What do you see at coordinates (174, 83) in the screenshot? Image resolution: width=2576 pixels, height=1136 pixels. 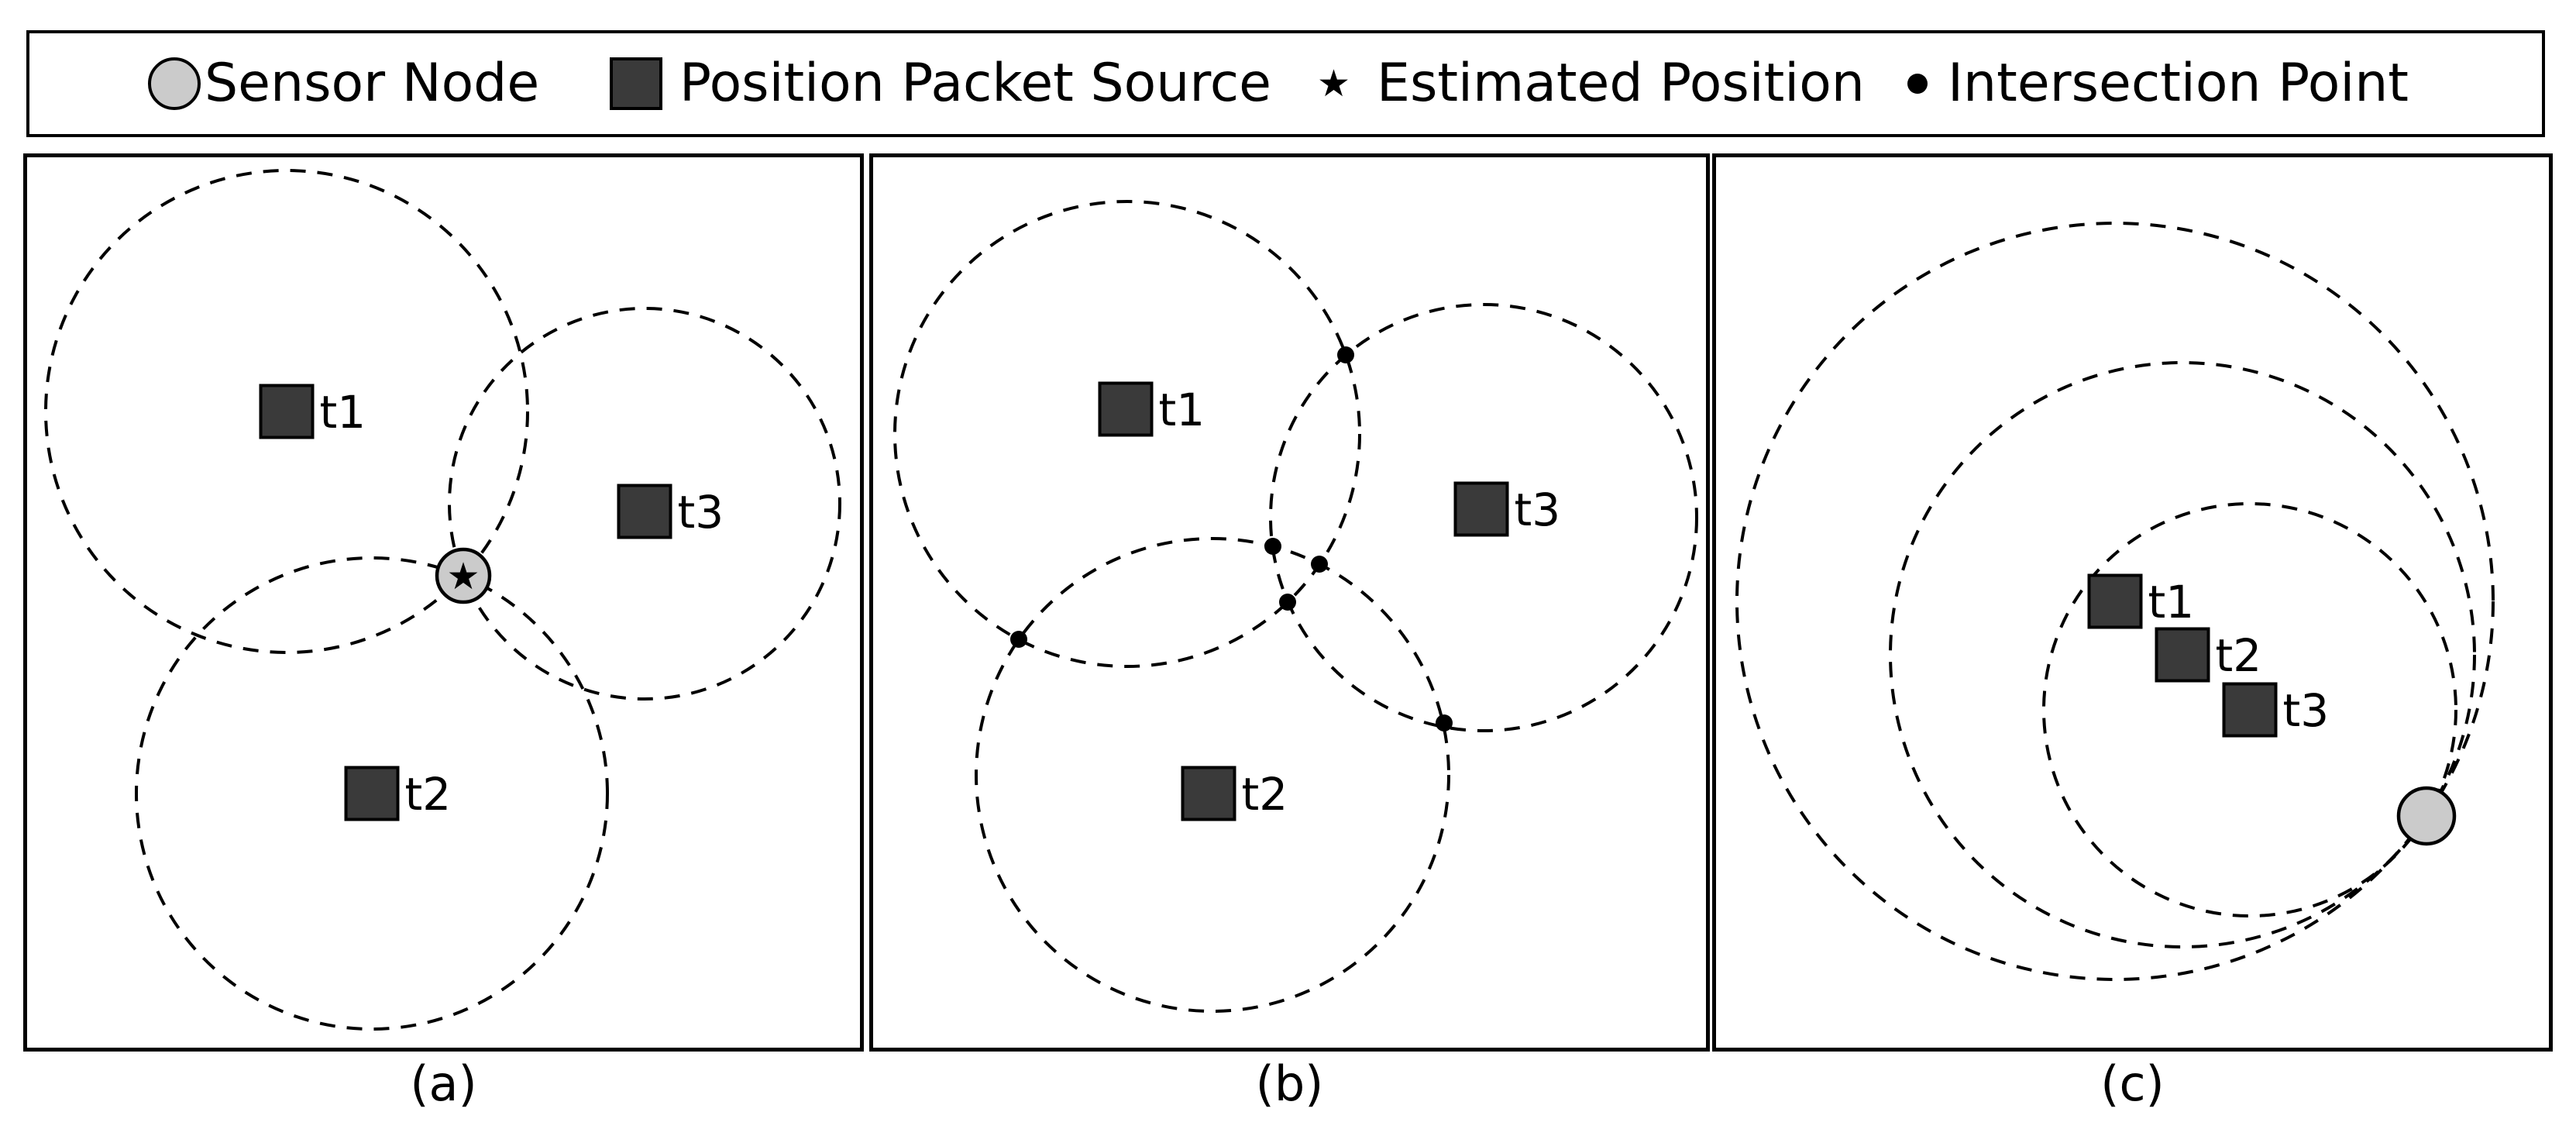 I see `sensor-node-icon` at bounding box center [174, 83].